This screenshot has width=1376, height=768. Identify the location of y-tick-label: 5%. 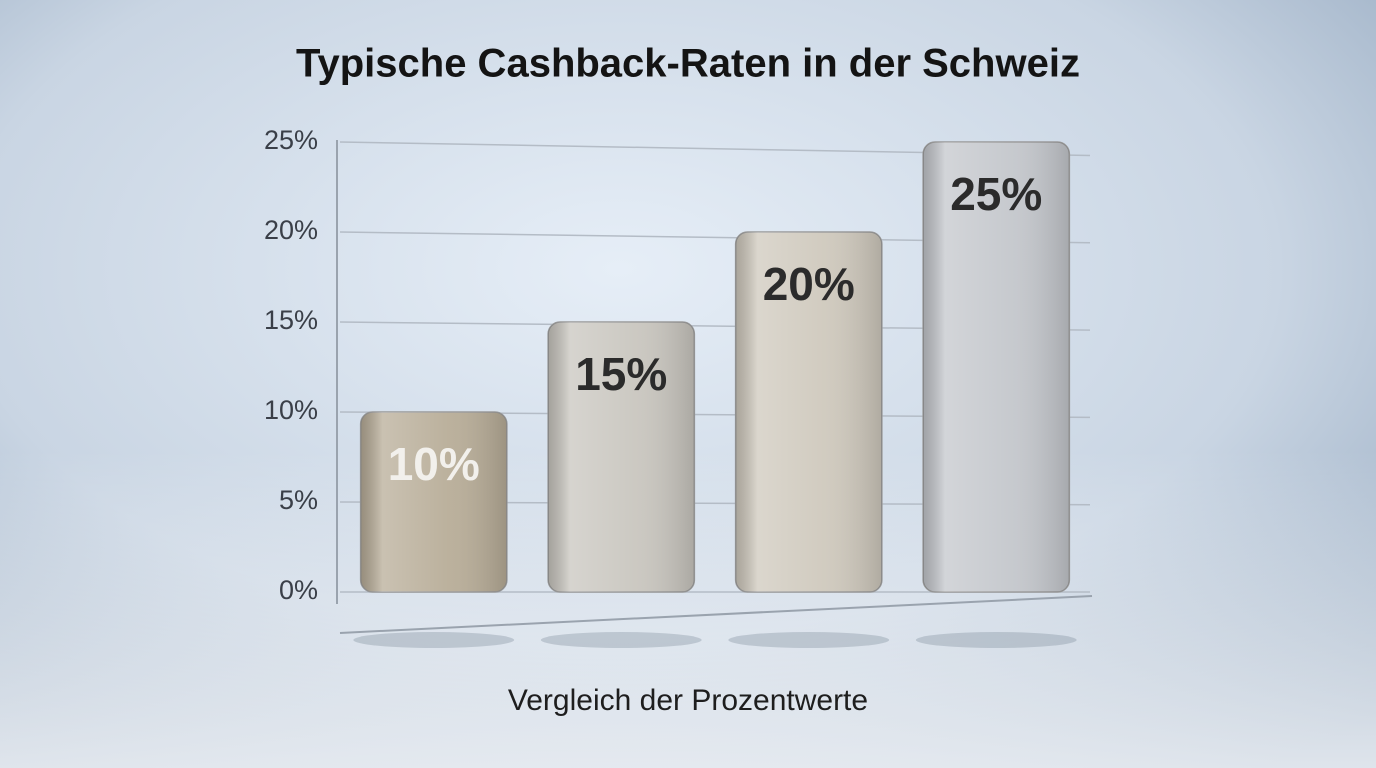
(298, 500).